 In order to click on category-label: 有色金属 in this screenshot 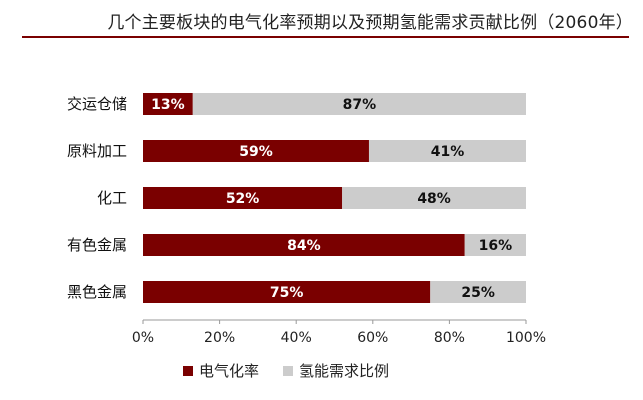, I will do `click(97, 245)`.